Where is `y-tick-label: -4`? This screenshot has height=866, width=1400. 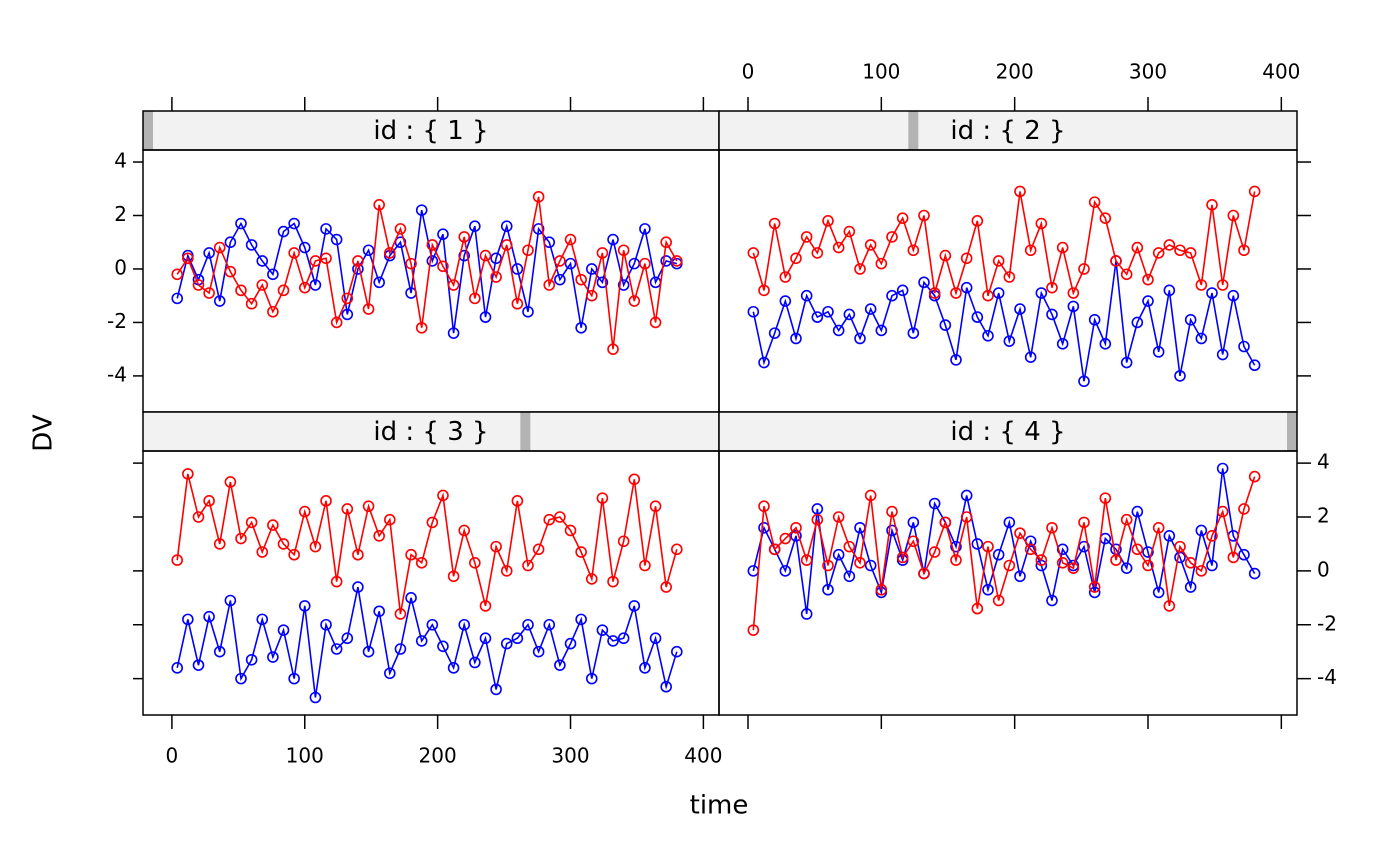
y-tick-label: -4 is located at coordinates (117, 374).